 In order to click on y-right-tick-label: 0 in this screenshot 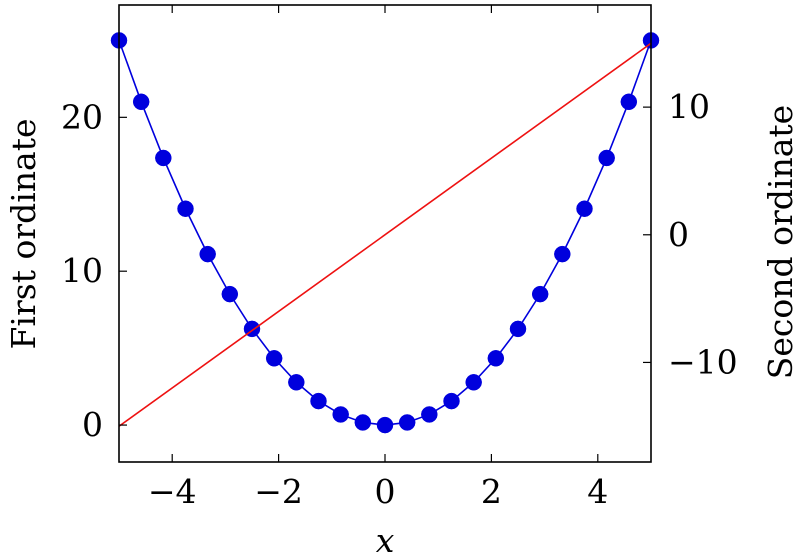, I will do `click(678, 234)`.